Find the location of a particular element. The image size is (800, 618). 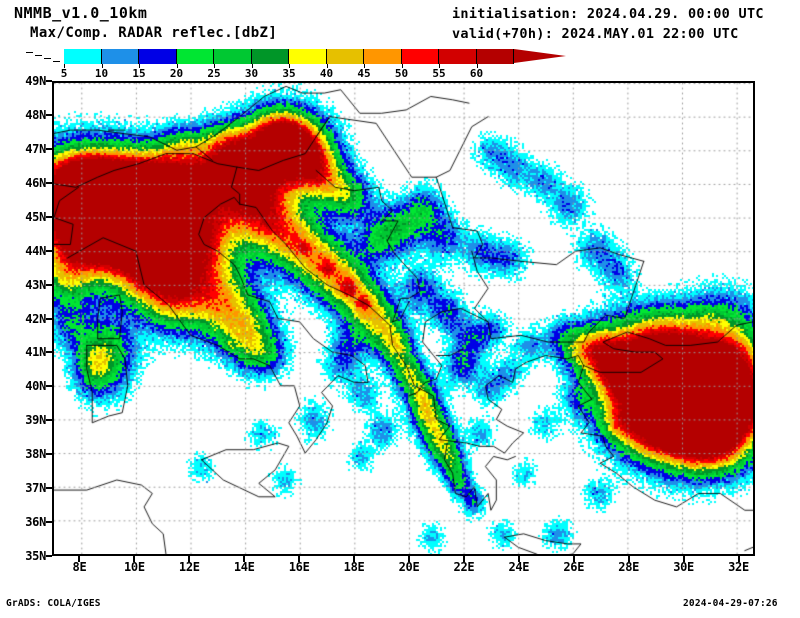

axis-label-lon-26E: 26E is located at coordinates (574, 567).